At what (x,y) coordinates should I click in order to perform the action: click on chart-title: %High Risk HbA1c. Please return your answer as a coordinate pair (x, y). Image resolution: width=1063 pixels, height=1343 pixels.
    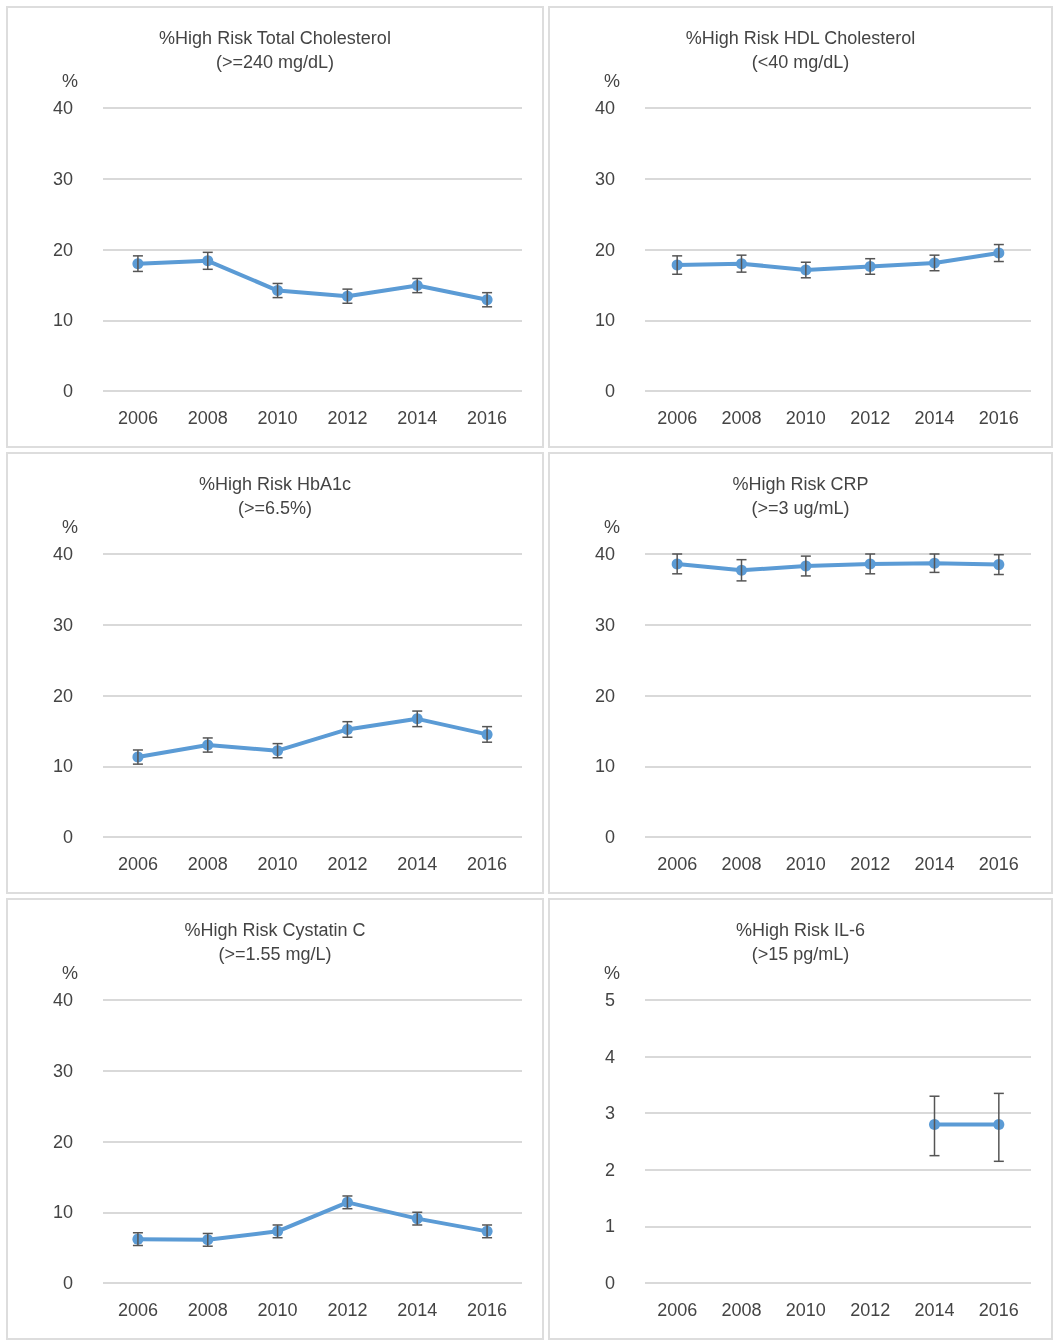
    Looking at the image, I should click on (275, 484).